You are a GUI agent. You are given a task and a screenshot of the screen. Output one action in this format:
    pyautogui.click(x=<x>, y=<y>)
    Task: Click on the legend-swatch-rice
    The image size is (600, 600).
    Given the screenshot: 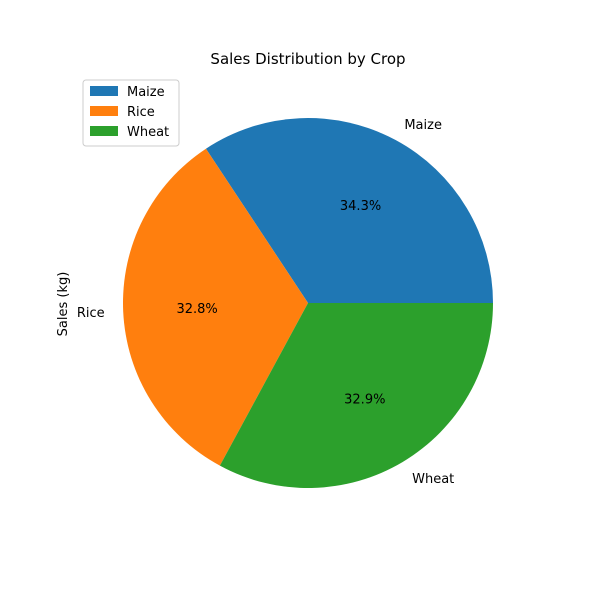 What is the action you would take?
    pyautogui.click(x=104, y=111)
    